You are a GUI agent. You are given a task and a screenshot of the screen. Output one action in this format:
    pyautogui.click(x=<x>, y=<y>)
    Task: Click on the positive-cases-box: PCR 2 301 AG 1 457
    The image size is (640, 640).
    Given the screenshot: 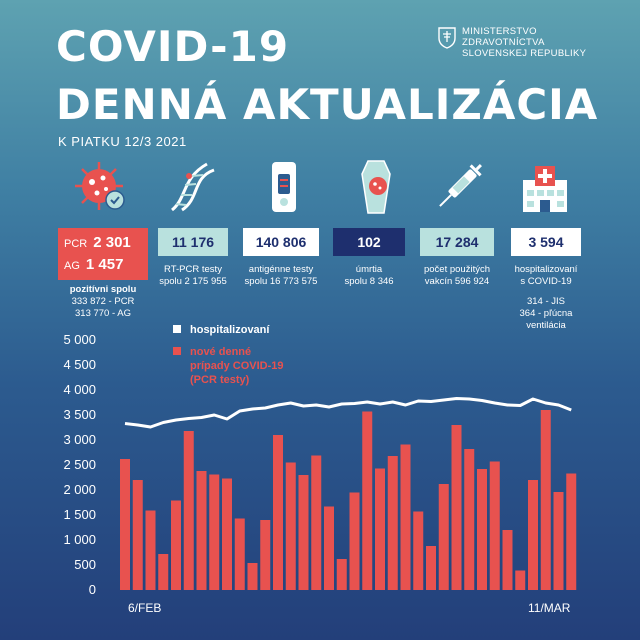 What is the action you would take?
    pyautogui.click(x=103, y=254)
    